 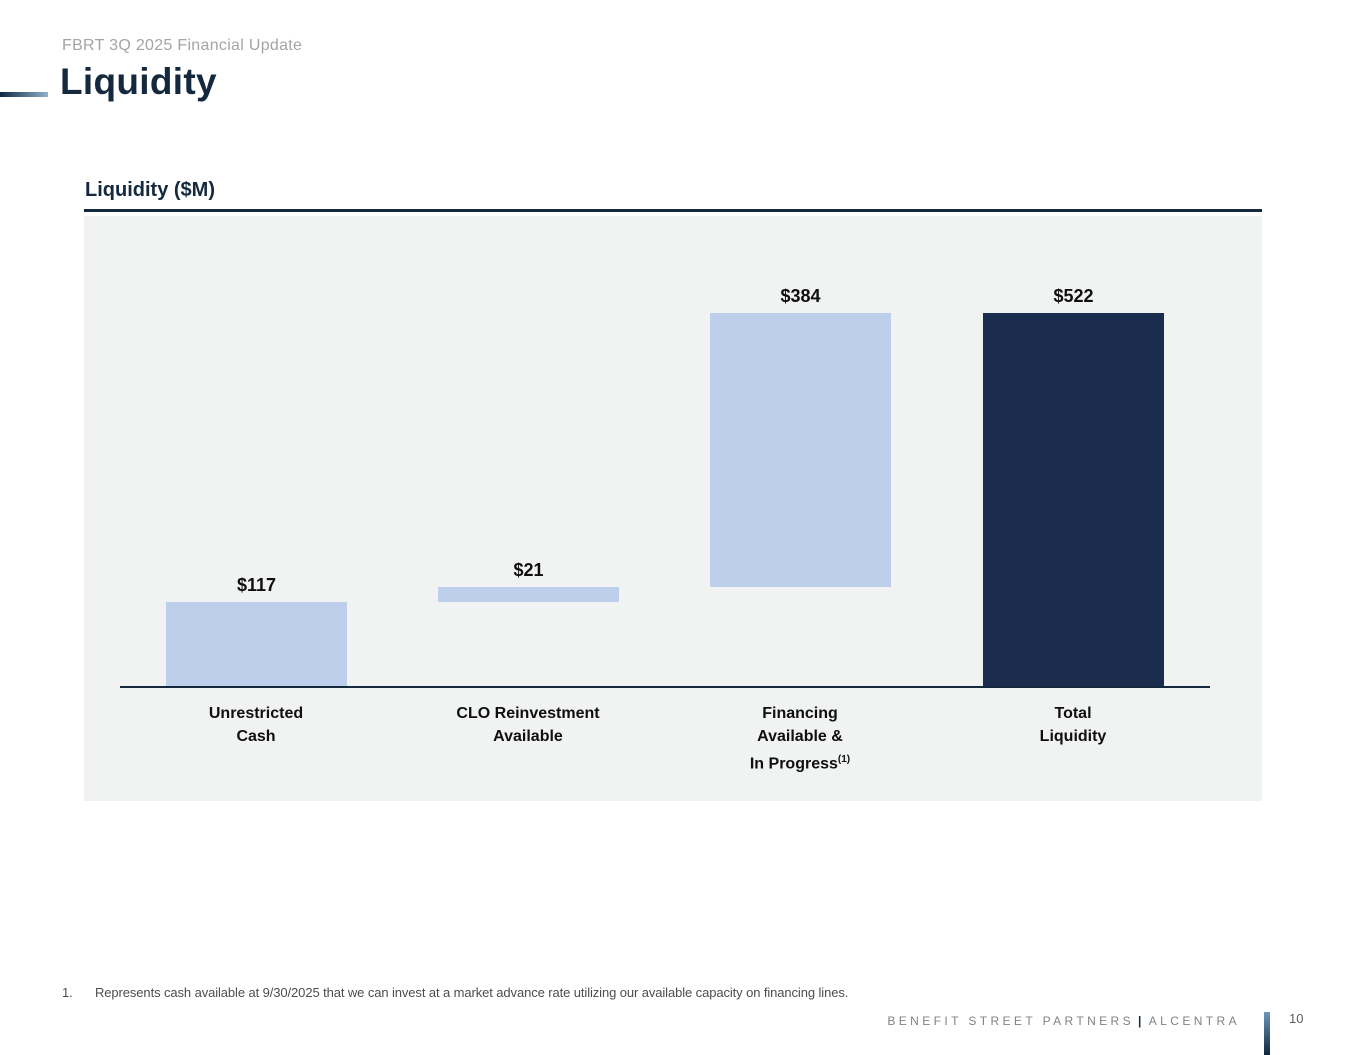 I want to click on footer-brand: BENEFIT STREET PARTNERS | ALCENTRA, so click(x=1063, y=1021).